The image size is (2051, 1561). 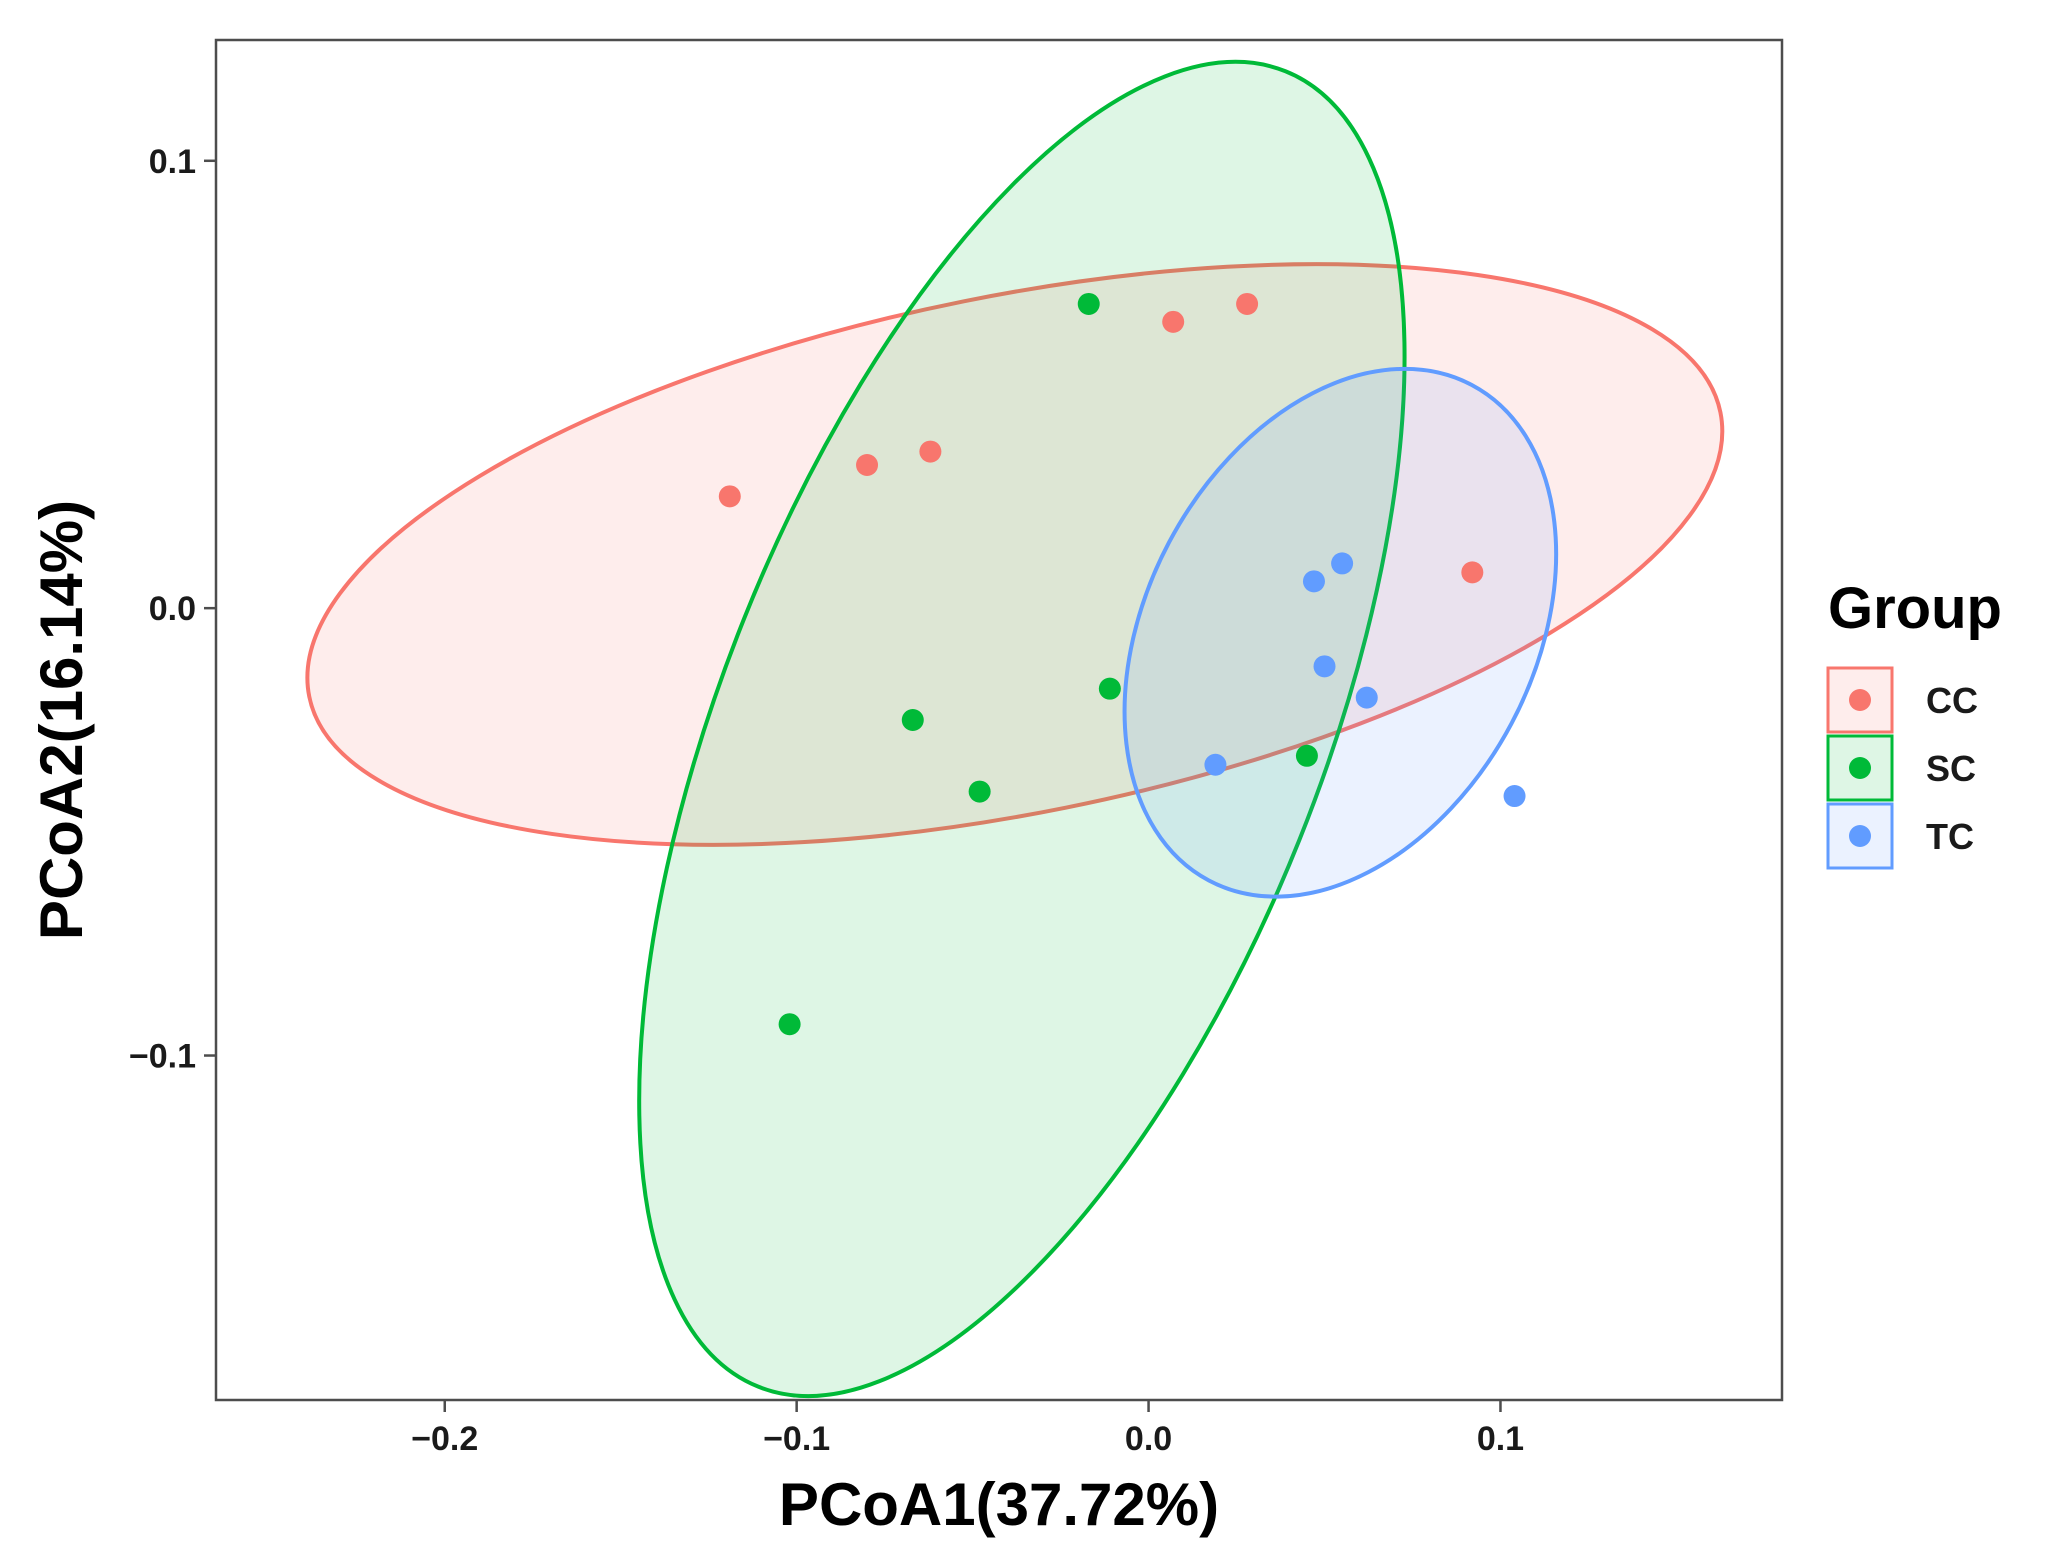 What do you see at coordinates (1914, 723) in the screenshot?
I see `legend: Group CC SC TC` at bounding box center [1914, 723].